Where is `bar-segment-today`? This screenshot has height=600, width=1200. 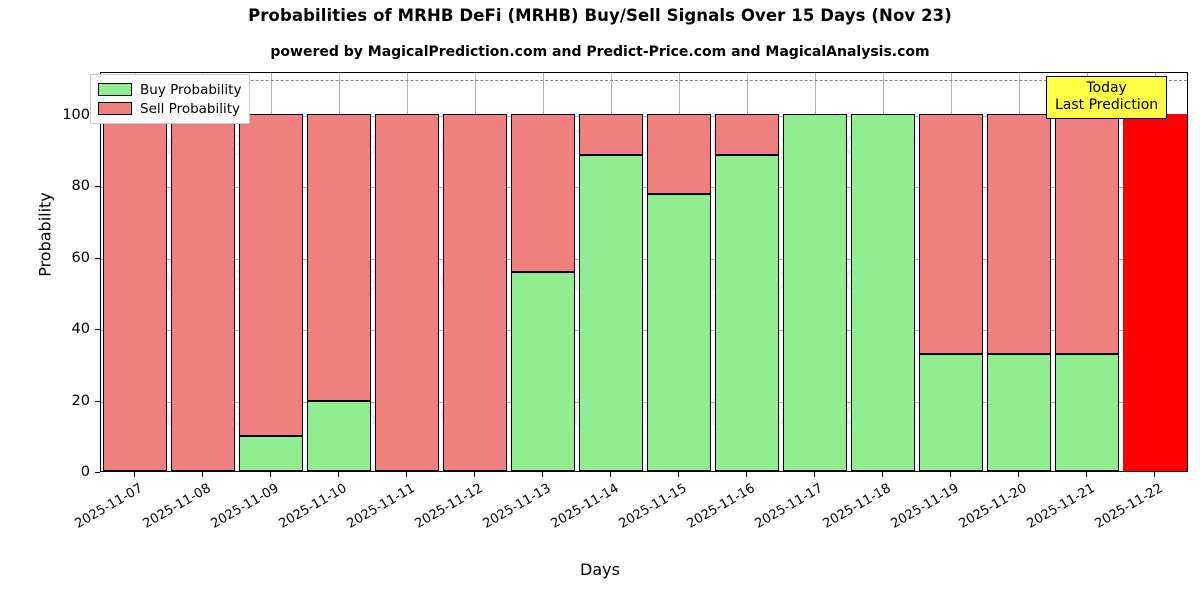
bar-segment-today is located at coordinates (1155, 292).